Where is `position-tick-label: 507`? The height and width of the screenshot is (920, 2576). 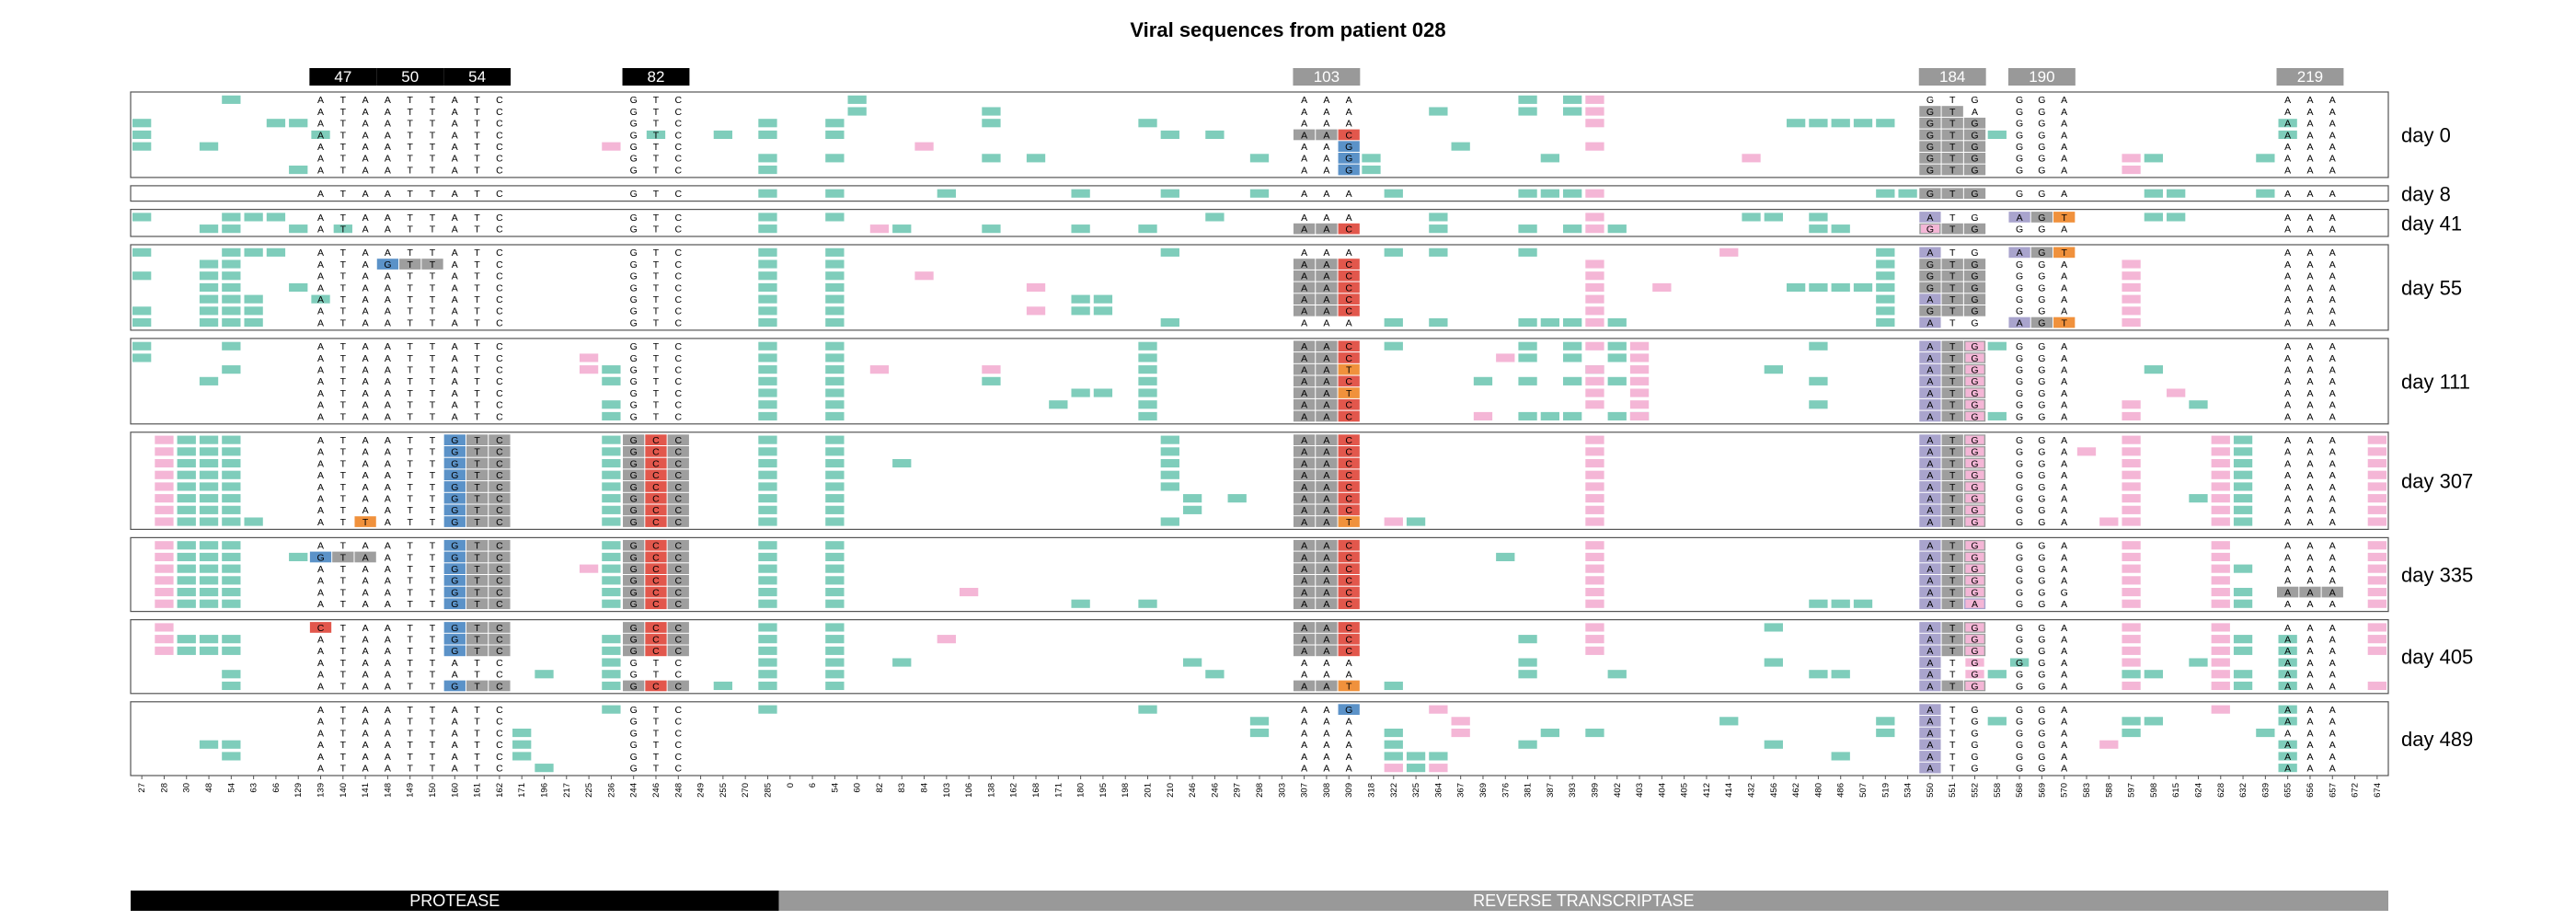
position-tick-label: 507 is located at coordinates (1863, 790).